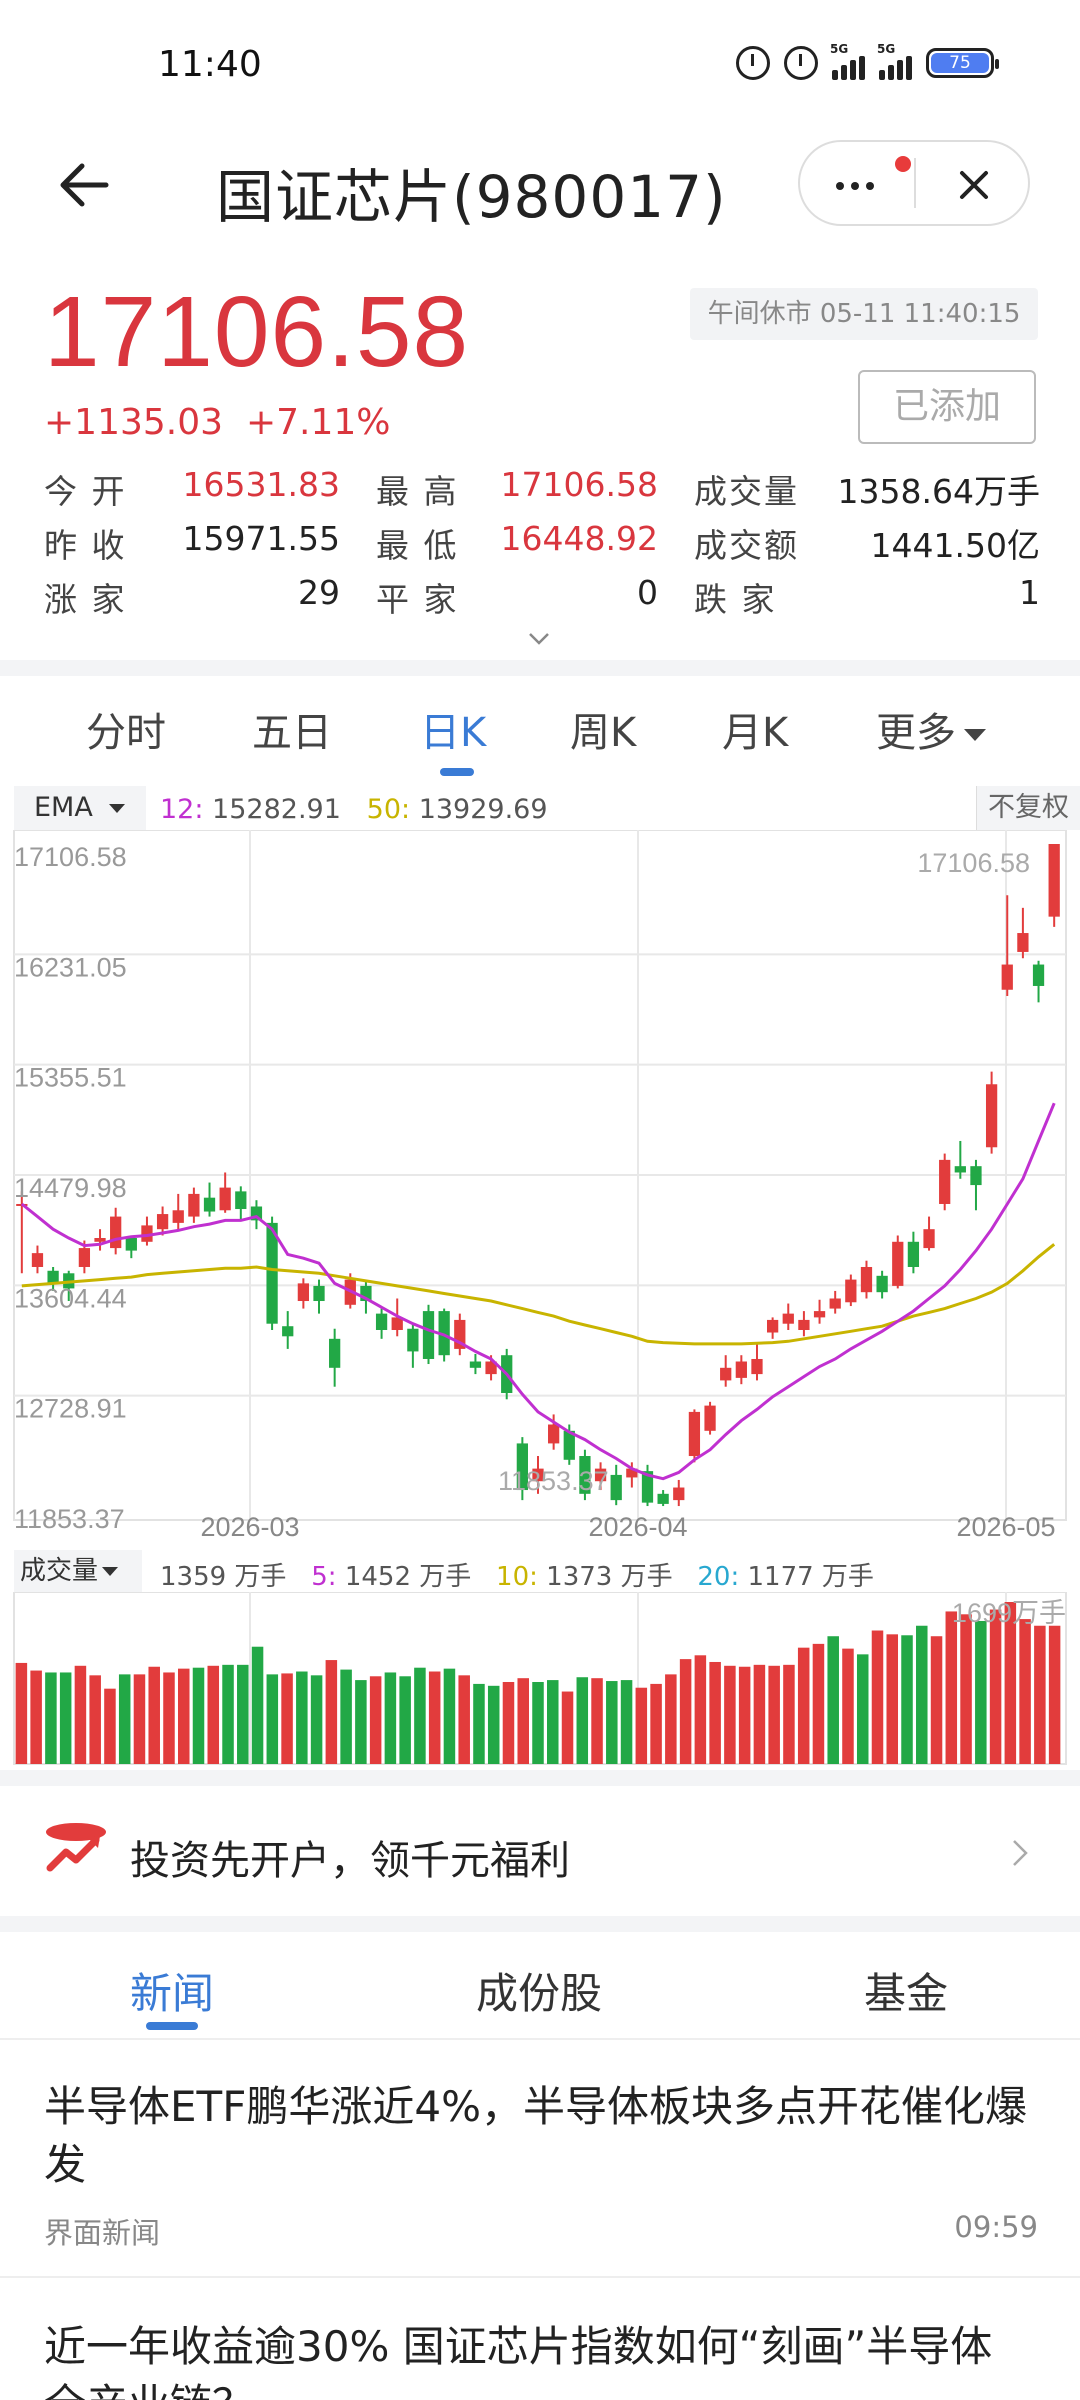 This screenshot has height=2400, width=1080. What do you see at coordinates (539, 638) in the screenshot?
I see `expand-chevron-icon` at bounding box center [539, 638].